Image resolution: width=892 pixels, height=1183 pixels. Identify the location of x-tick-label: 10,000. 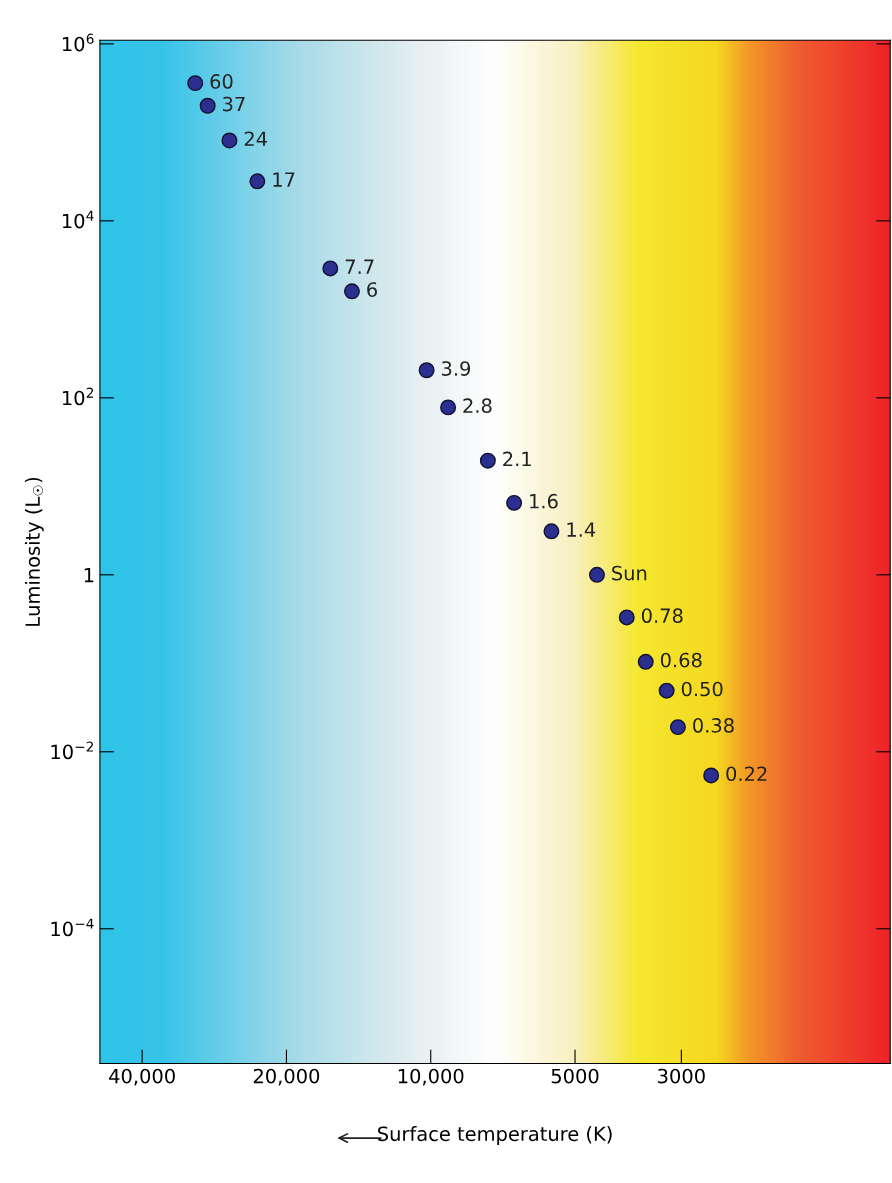
(431, 1077).